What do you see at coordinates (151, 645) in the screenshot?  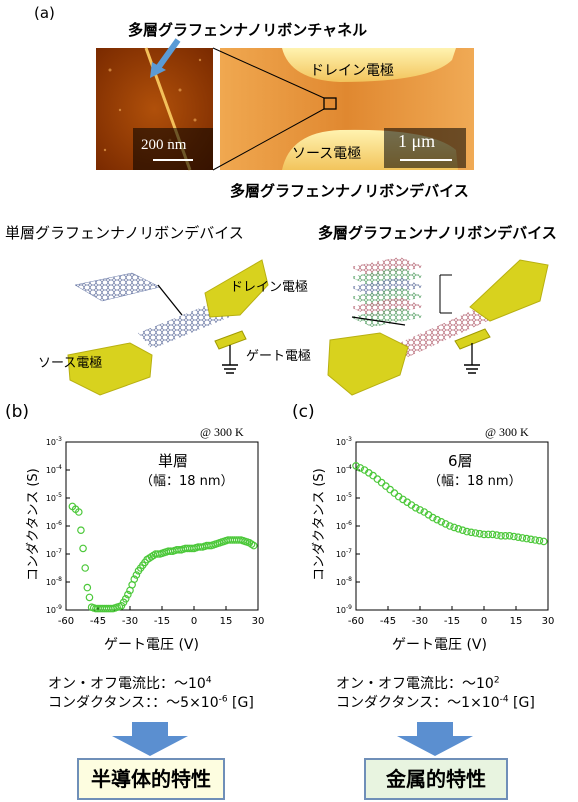 I see `chart-b-xlabel: ゲート電圧 (V)` at bounding box center [151, 645].